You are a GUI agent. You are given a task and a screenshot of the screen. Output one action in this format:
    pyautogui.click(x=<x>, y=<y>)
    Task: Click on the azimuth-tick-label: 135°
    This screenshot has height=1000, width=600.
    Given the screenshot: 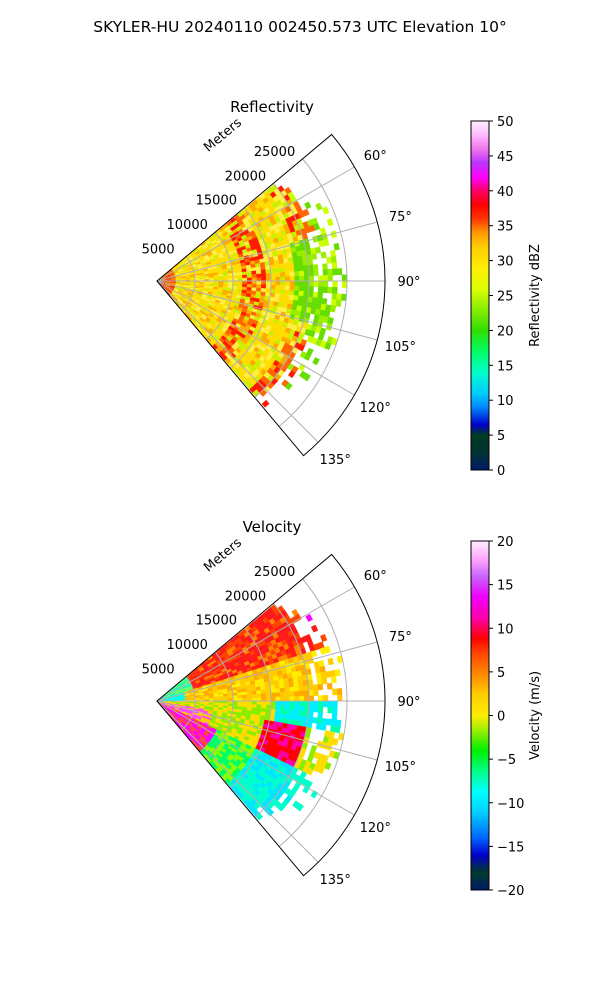 What is the action you would take?
    pyautogui.click(x=335, y=460)
    